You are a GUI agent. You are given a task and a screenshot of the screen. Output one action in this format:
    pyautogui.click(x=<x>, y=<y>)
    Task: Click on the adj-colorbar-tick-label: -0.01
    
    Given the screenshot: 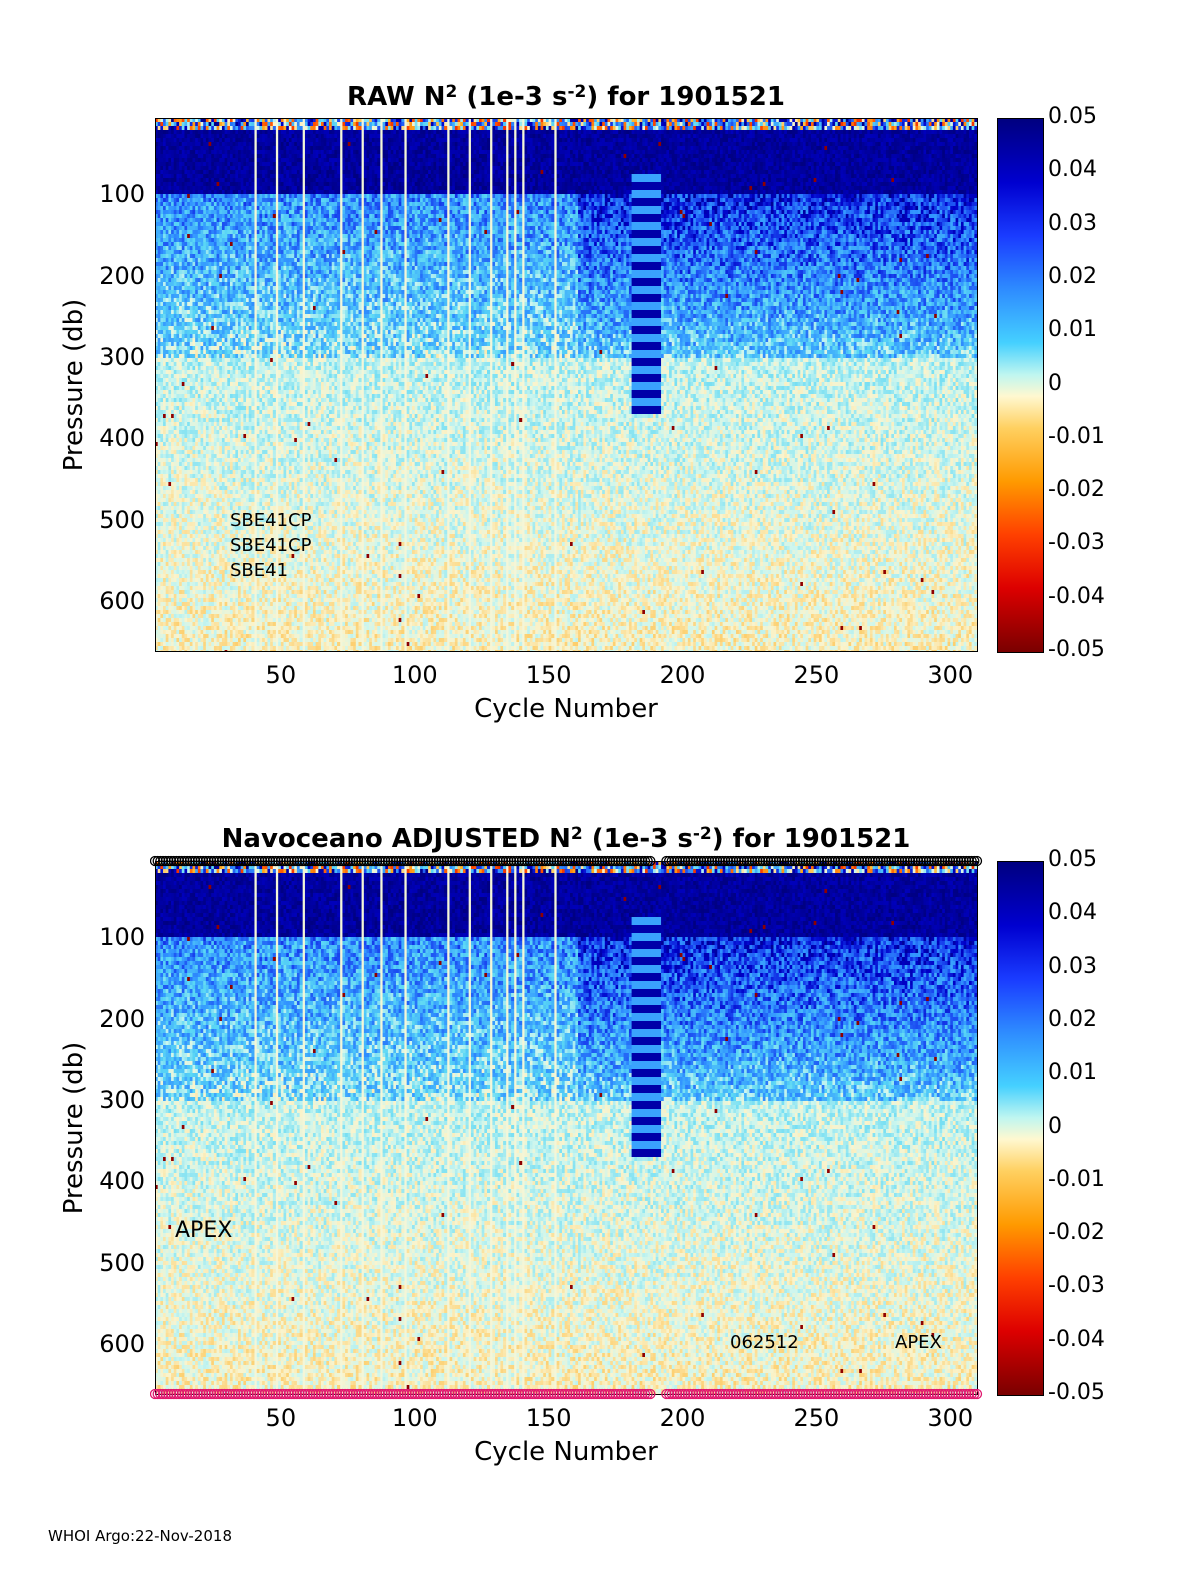 What is the action you would take?
    pyautogui.click(x=1076, y=1179)
    